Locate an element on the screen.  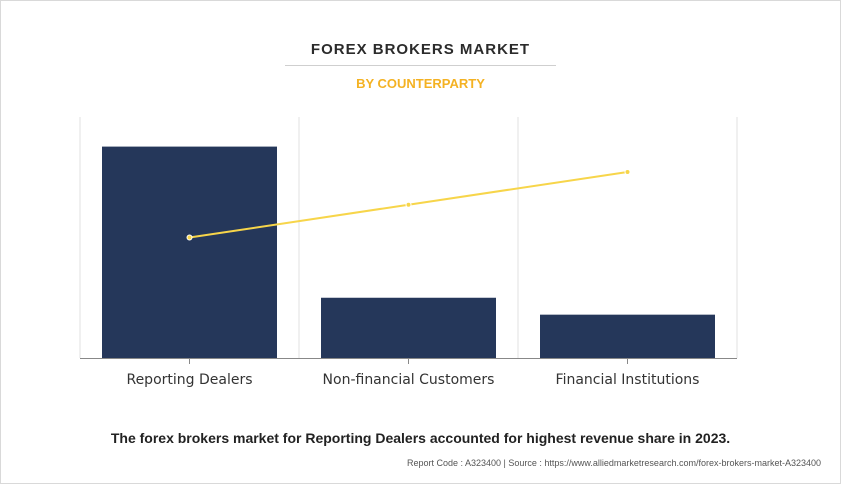
title-divider is located at coordinates (420, 65).